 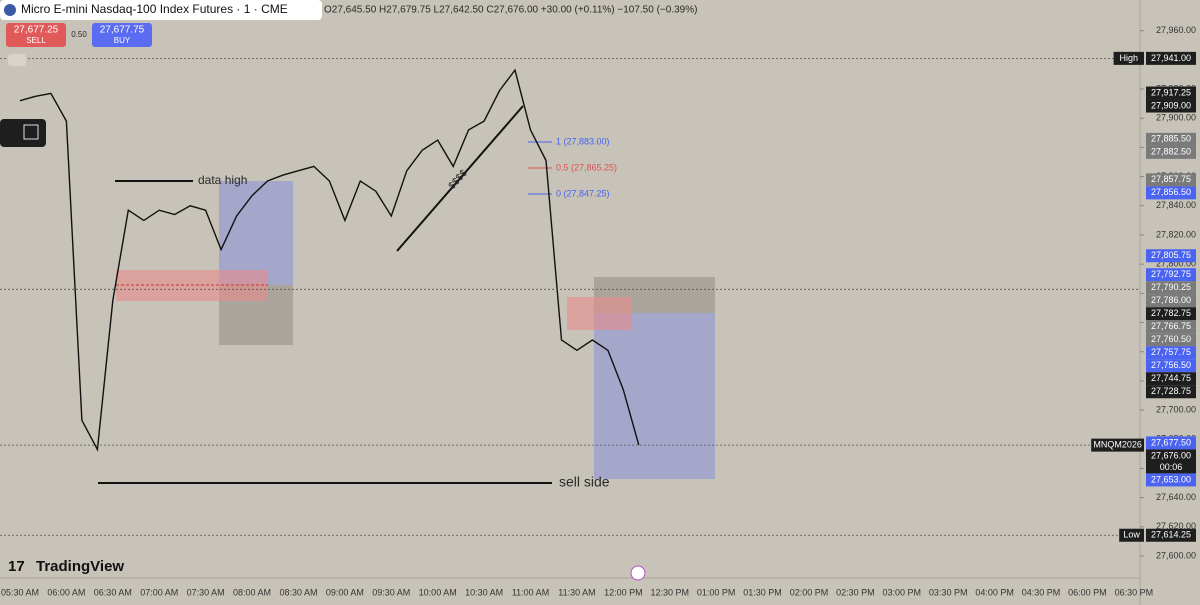 What do you see at coordinates (762, 592) in the screenshot?
I see `x-tick-label: 01:30 PM` at bounding box center [762, 592].